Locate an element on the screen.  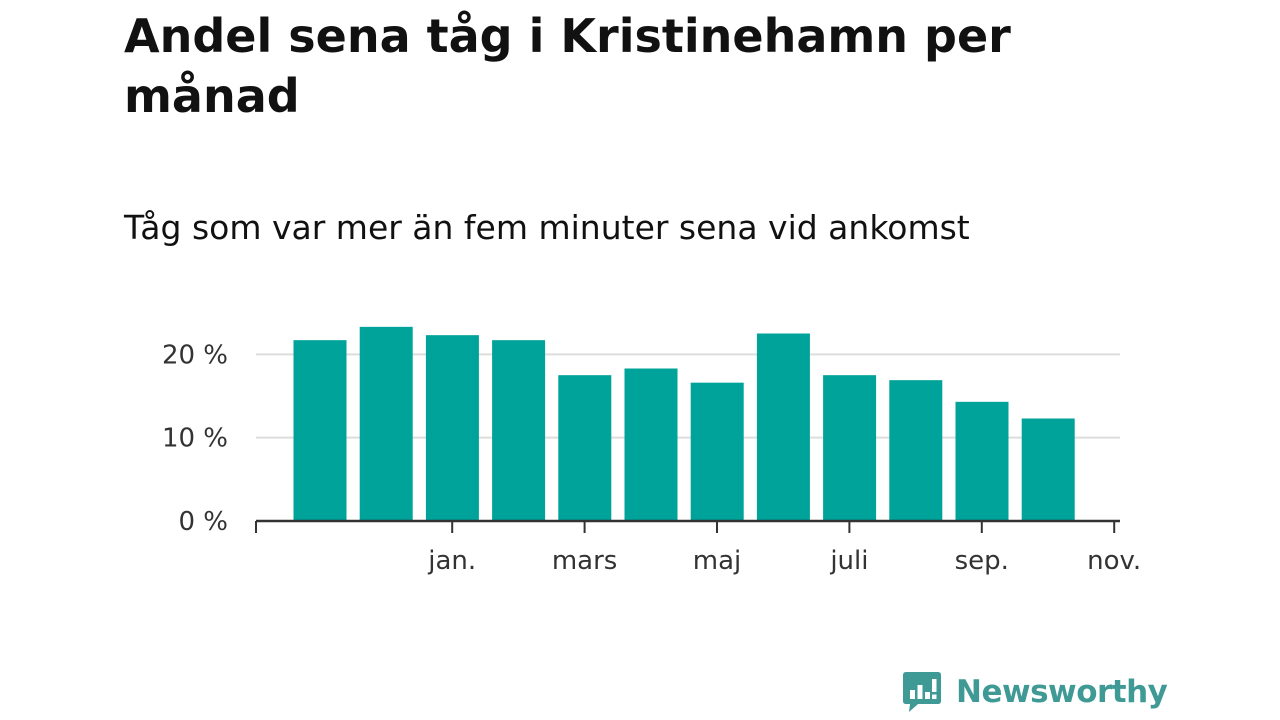
y-tick-label: 10 % is located at coordinates (195, 439).